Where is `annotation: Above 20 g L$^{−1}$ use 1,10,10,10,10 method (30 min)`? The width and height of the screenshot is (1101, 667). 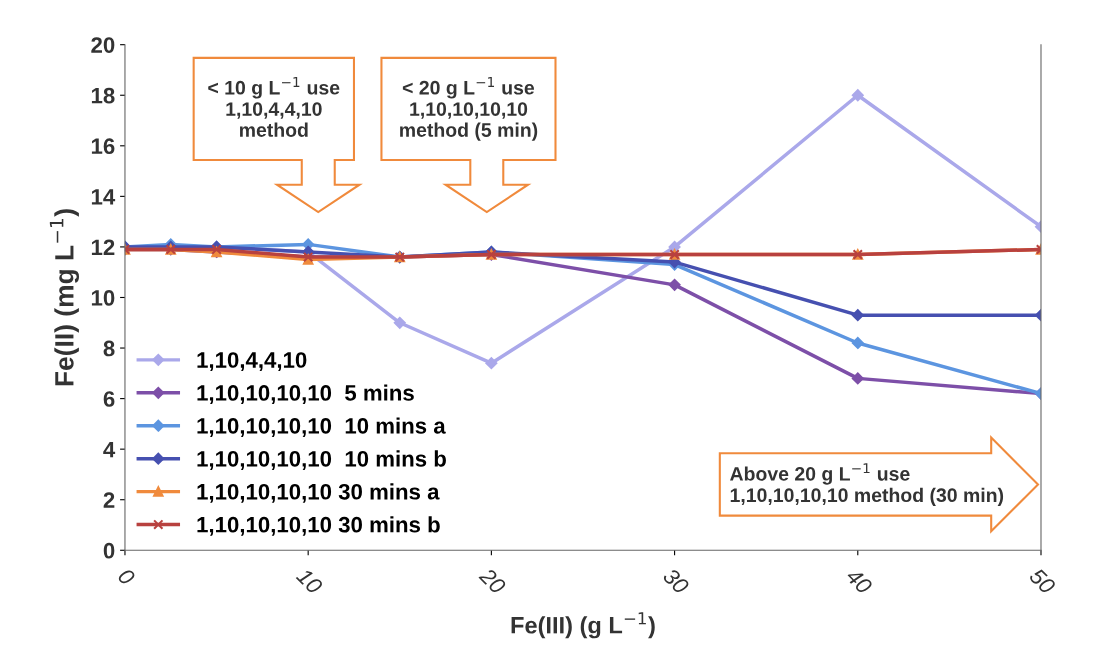 annotation: Above 20 g L$^{−1}$ use 1,10,10,10,10 method (30 min) is located at coordinates (867, 484).